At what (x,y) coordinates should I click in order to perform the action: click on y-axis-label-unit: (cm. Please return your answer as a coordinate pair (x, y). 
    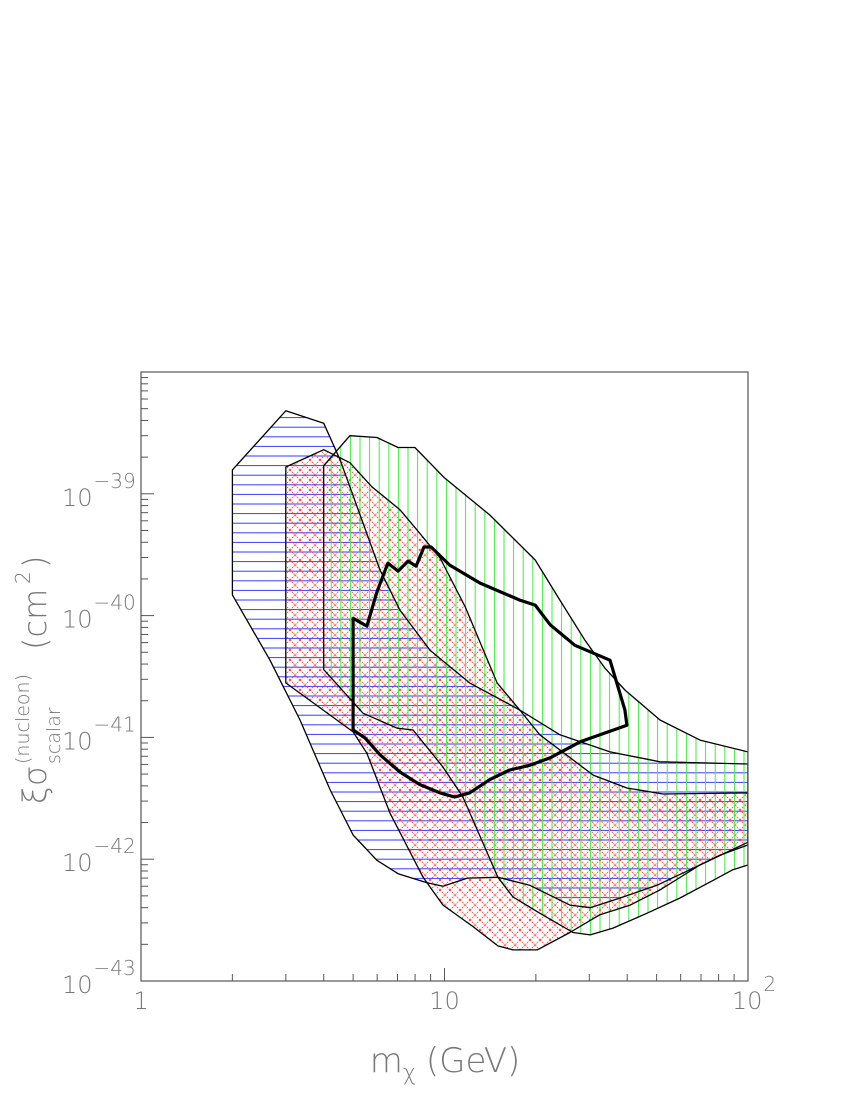
    Looking at the image, I should click on (35, 619).